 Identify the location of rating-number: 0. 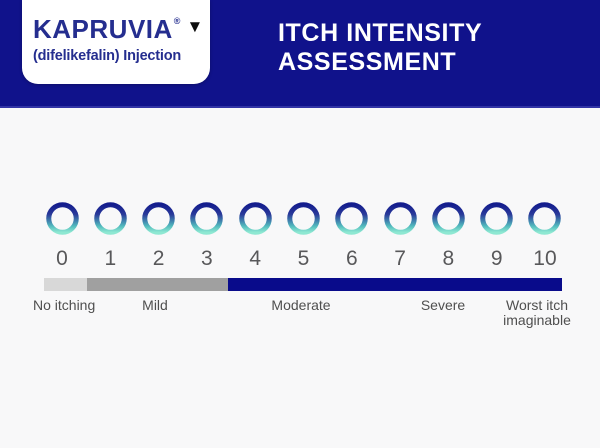
(62, 258).